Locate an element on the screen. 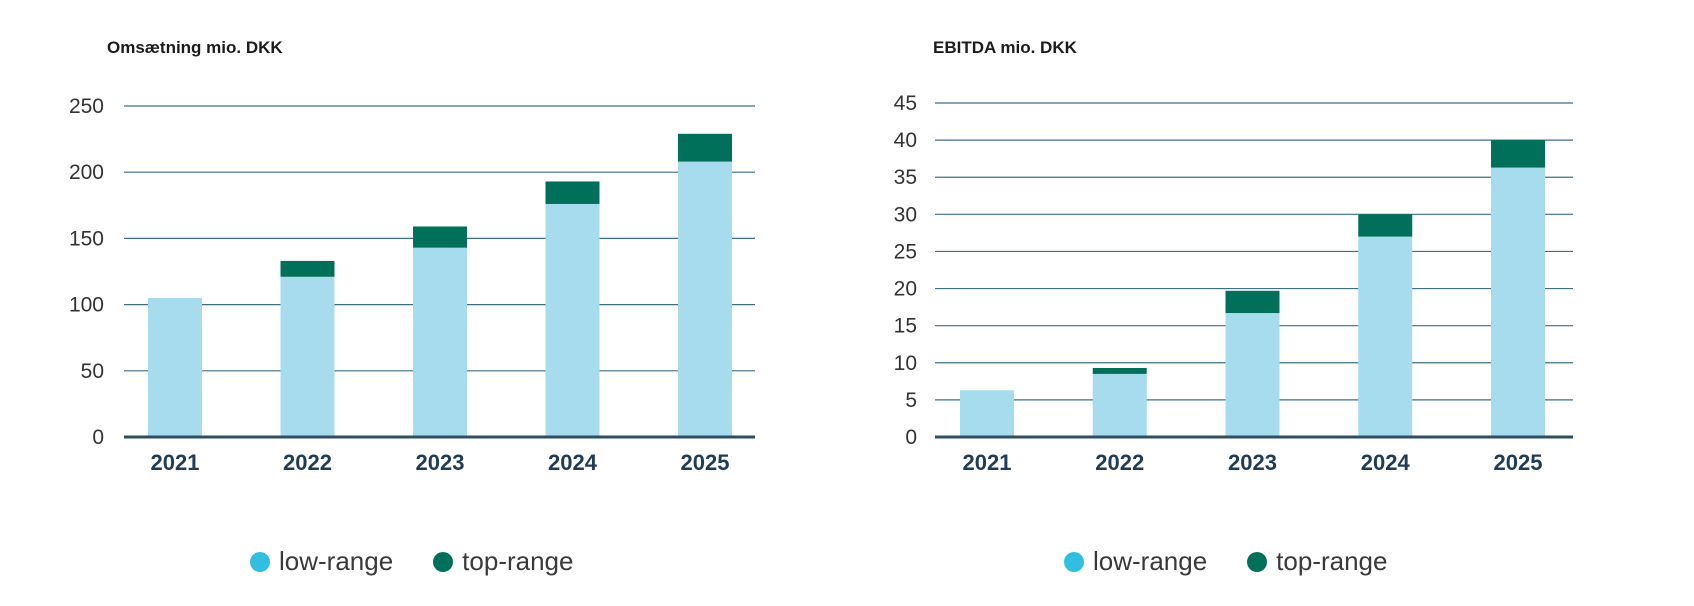 This screenshot has width=1694, height=606. ebitda-x-tick-label: 2025 is located at coordinates (1518, 462).